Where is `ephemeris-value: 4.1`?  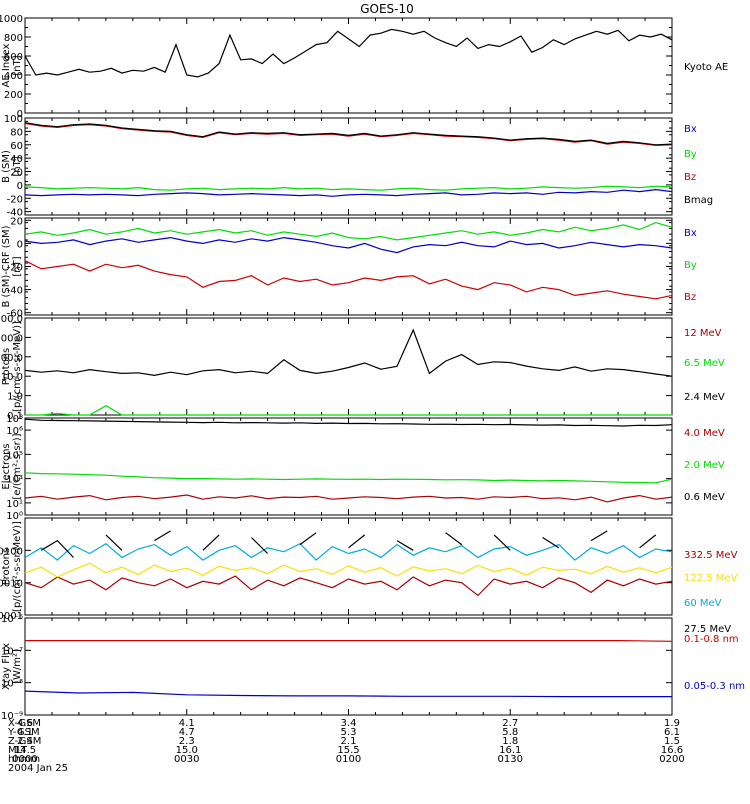
ephemeris-value: 4.1 is located at coordinates (187, 723).